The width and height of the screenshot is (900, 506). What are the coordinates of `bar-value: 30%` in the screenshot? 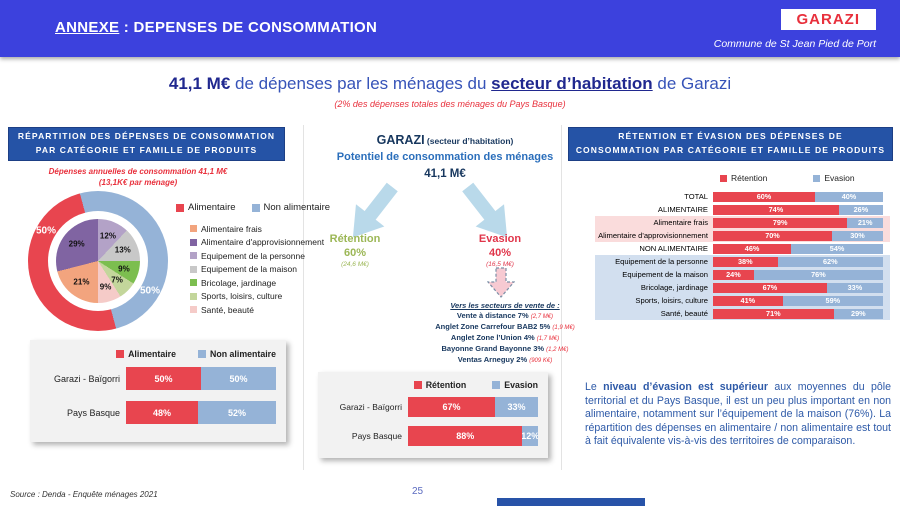 It's located at (857, 235).